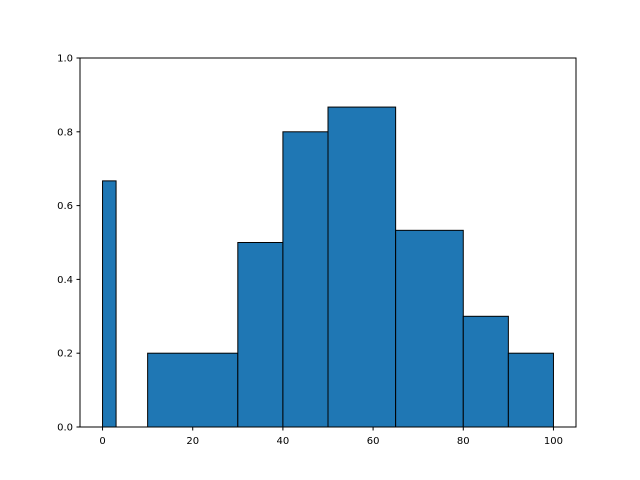 The width and height of the screenshot is (640, 480). What do you see at coordinates (283, 441) in the screenshot?
I see `x-tick-label: 40` at bounding box center [283, 441].